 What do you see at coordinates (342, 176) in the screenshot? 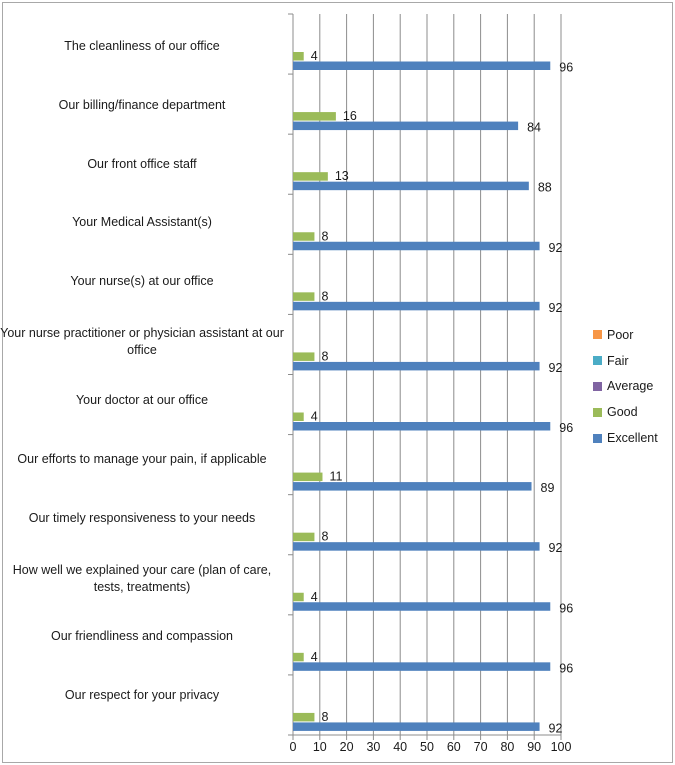
I see `data-label-good: 13` at bounding box center [342, 176].